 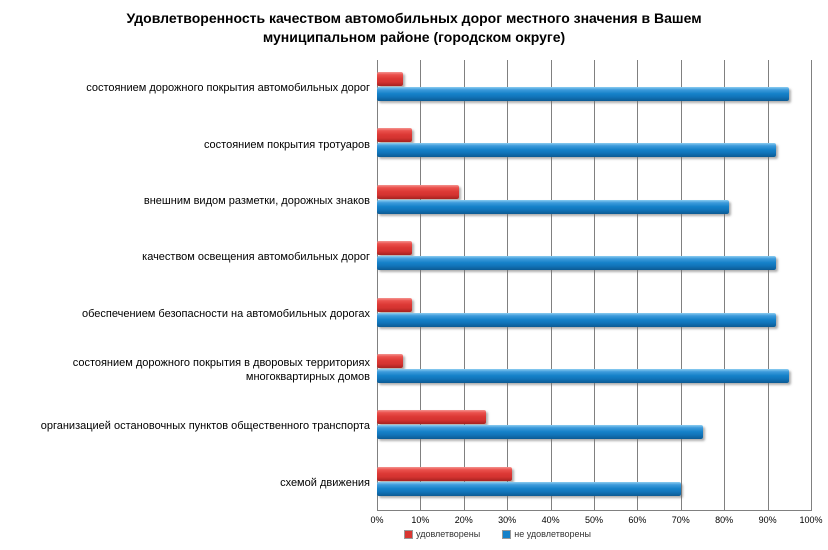 I want to click on category-row: внешним видом разметки, дорожных знаков, so click(x=414, y=201).